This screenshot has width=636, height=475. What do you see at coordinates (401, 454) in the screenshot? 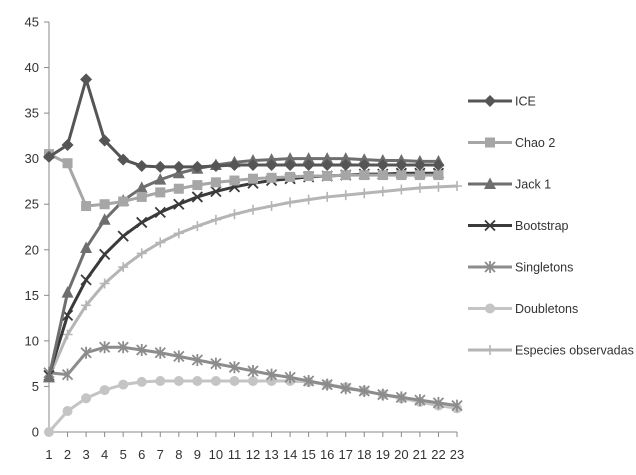
I see `x-tick-label: 20` at bounding box center [401, 454].